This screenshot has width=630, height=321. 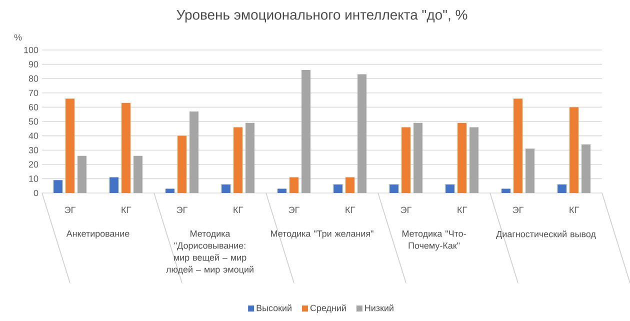 I want to click on y-tick-label: 30, so click(x=33, y=150).